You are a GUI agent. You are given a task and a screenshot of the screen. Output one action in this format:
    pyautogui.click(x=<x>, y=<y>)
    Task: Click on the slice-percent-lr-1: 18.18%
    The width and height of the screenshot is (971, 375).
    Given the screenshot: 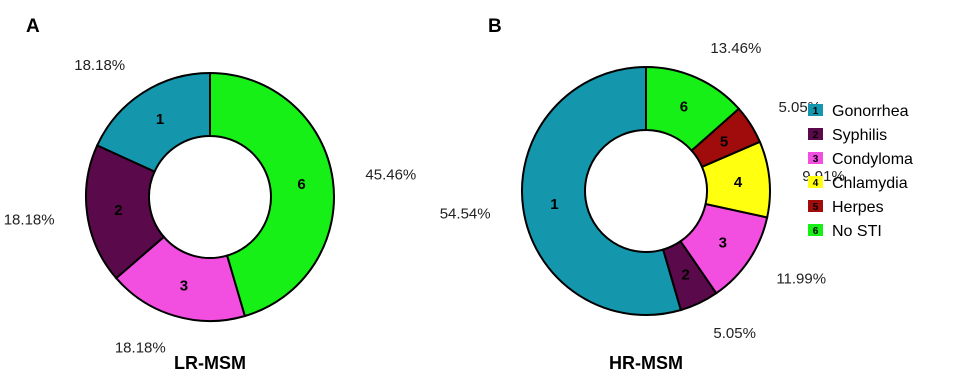 What is the action you would take?
    pyautogui.click(x=99, y=65)
    